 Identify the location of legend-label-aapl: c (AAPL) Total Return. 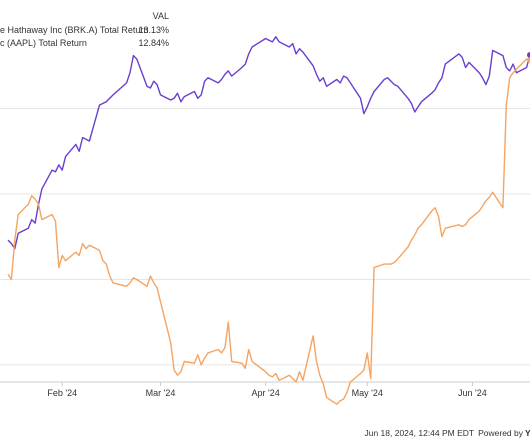
(43, 43).